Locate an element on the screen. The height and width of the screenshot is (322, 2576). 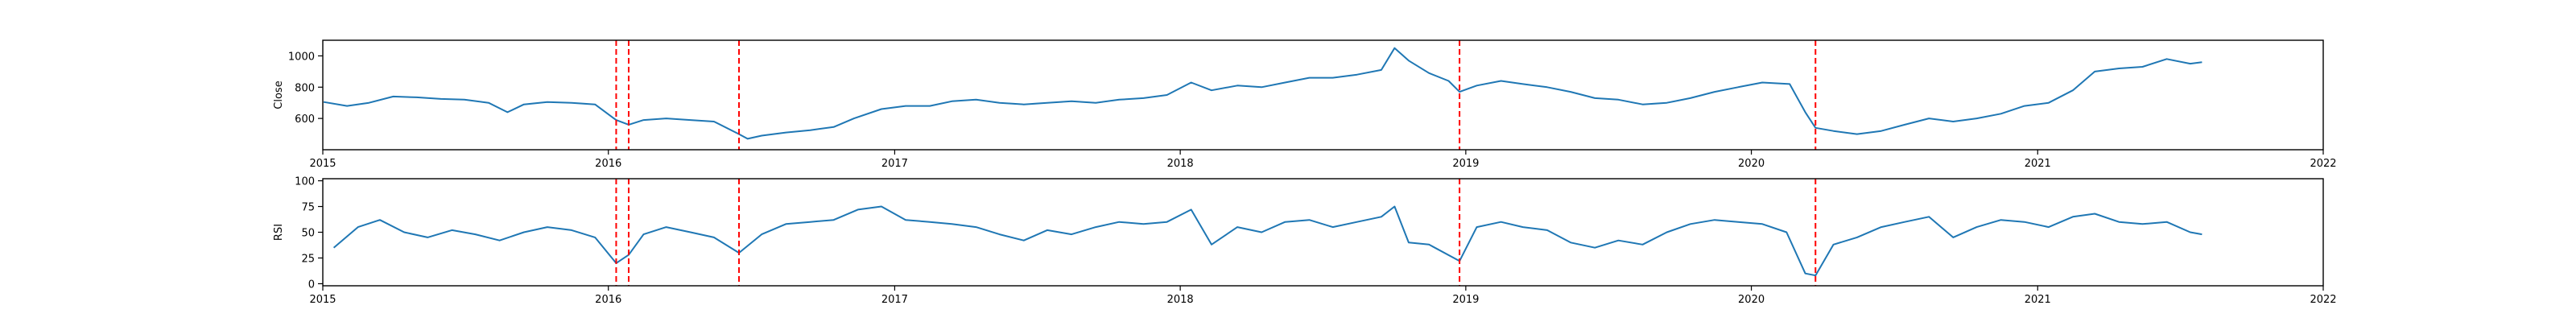
y-axis-label: Close is located at coordinates (279, 94).